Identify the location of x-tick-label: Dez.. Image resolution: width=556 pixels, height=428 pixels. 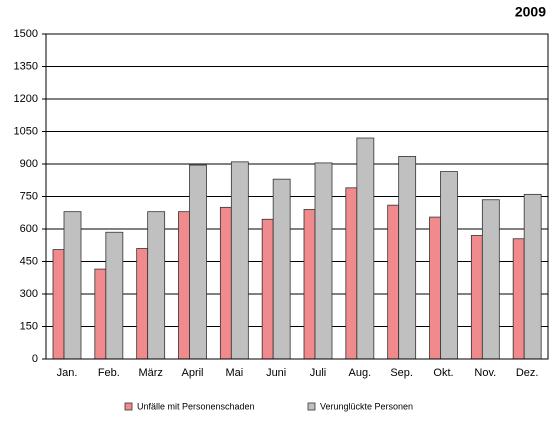
(527, 373).